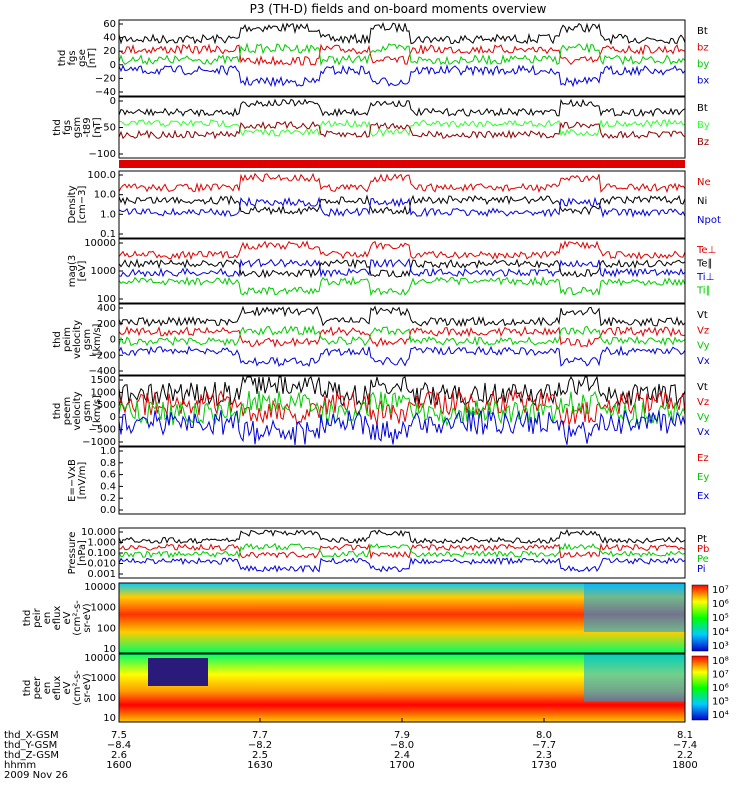  What do you see at coordinates (709, 220) in the screenshot?
I see `legend-Npot: Npot` at bounding box center [709, 220].